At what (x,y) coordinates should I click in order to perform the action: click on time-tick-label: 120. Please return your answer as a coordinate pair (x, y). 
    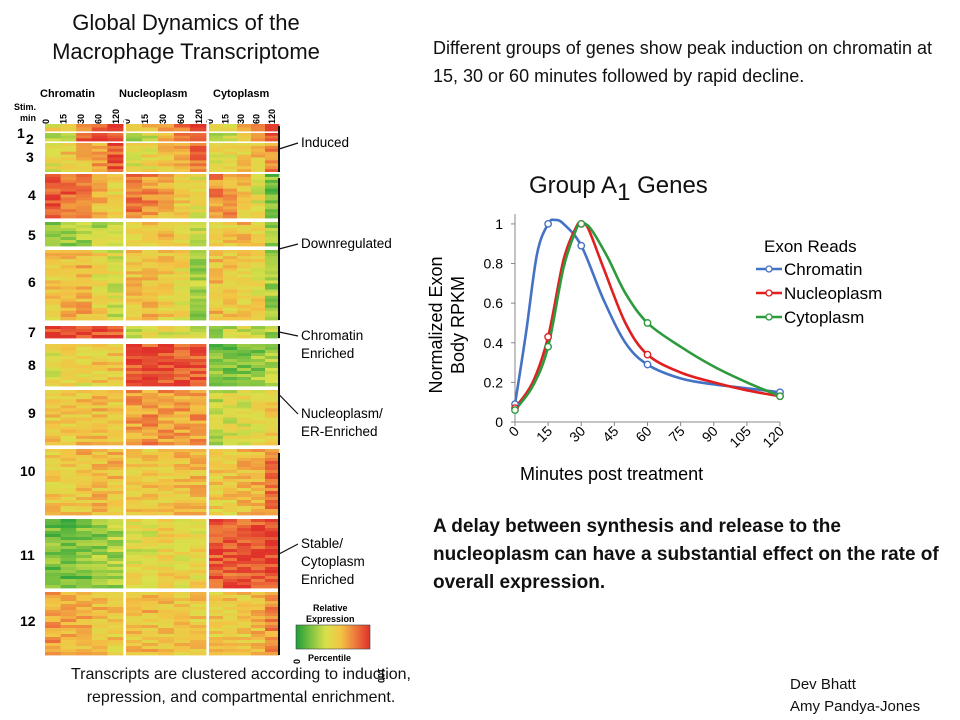
    Looking at the image, I should click on (272, 116).